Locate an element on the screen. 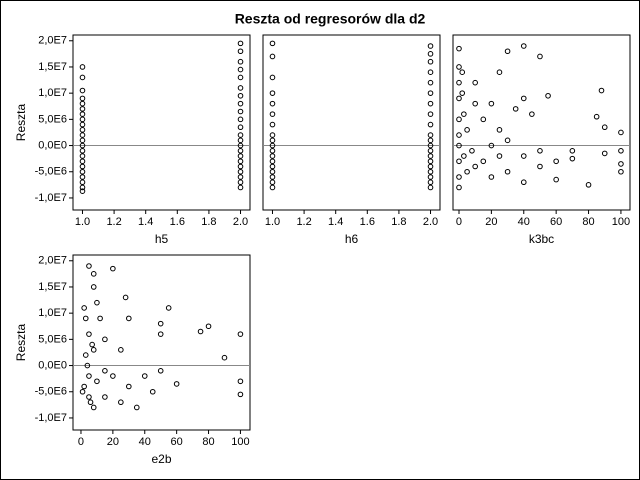 Image resolution: width=640 pixels, height=480 pixels. y-tick-label: 5,0E6 is located at coordinates (52, 119).